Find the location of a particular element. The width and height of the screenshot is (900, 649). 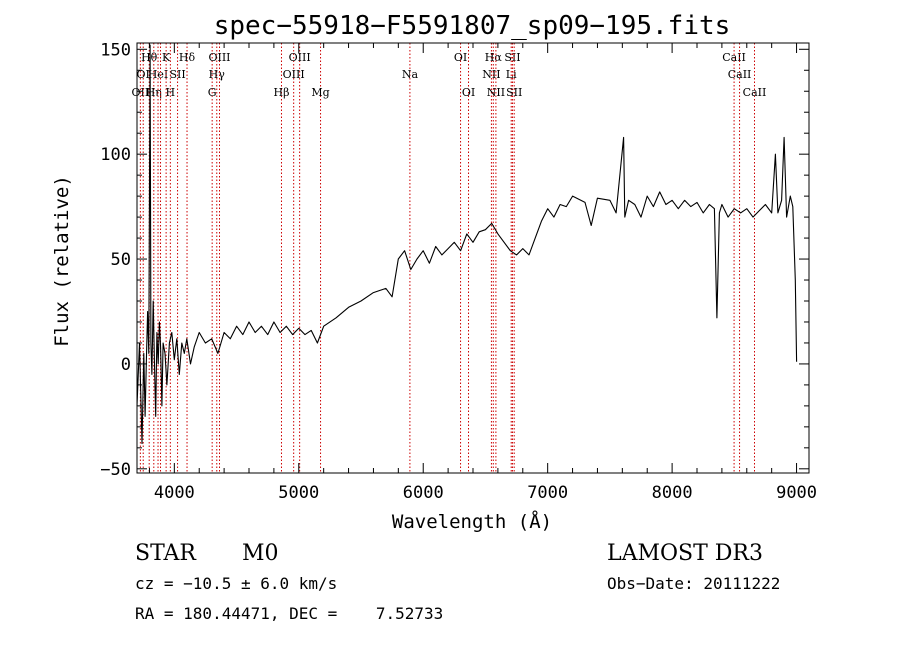

x-tick-label: 8000 is located at coordinates (672, 493).